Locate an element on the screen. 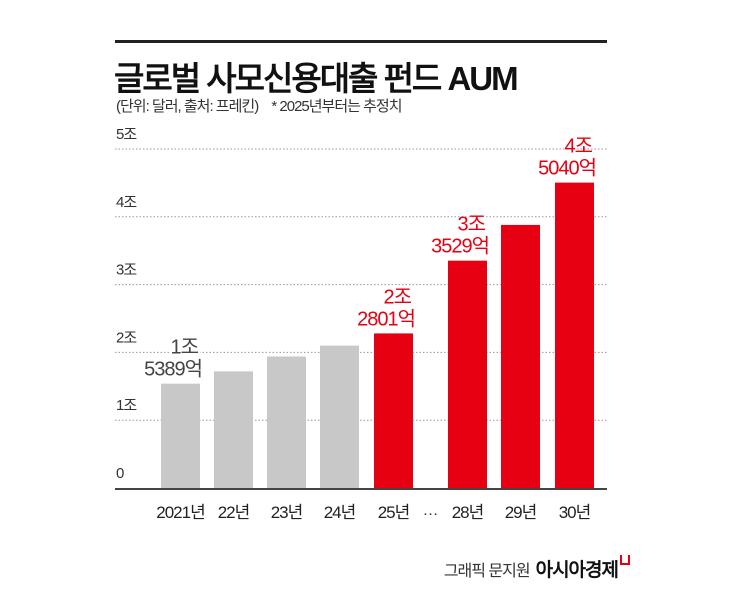 Image resolution: width=745 pixels, height=596 pixels. chart-title: 글로벌 사모신용대출 펀드 AUM is located at coordinates (316, 78).